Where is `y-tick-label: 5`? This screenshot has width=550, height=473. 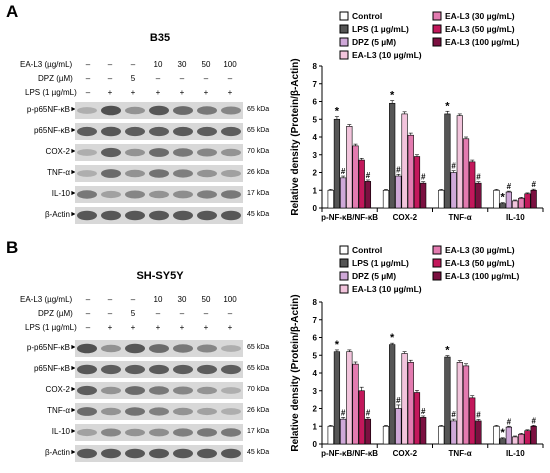 y-tick-label: 5 is located at coordinates (315, 119).